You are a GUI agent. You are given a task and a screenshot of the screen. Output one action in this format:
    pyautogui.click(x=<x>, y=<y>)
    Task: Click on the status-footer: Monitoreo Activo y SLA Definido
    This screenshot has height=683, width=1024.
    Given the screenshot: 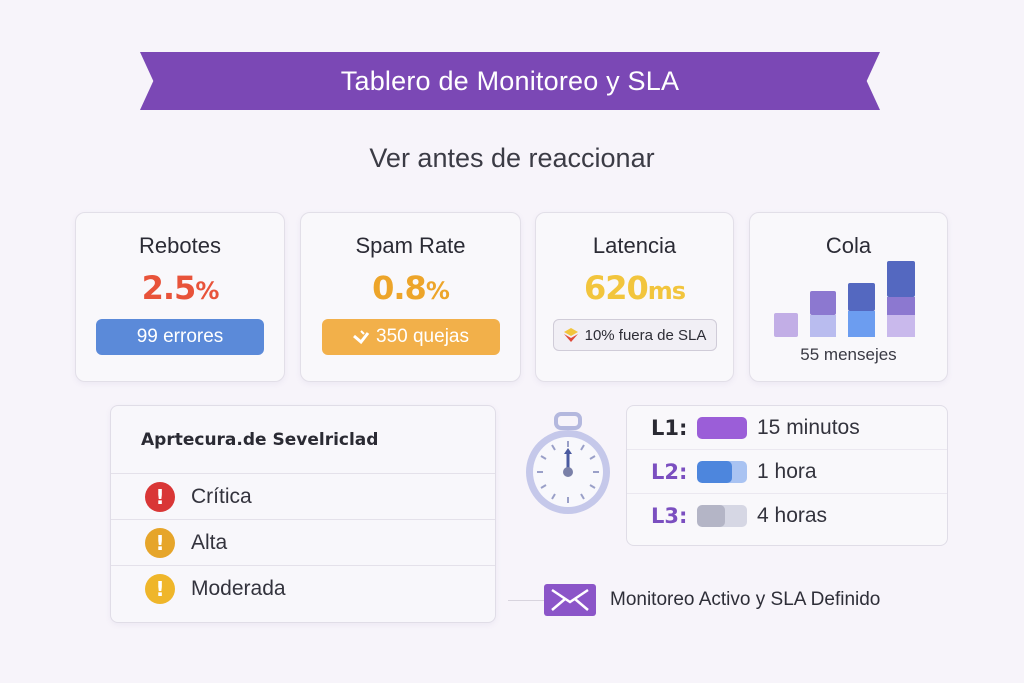 What is the action you would take?
    pyautogui.click(x=694, y=600)
    